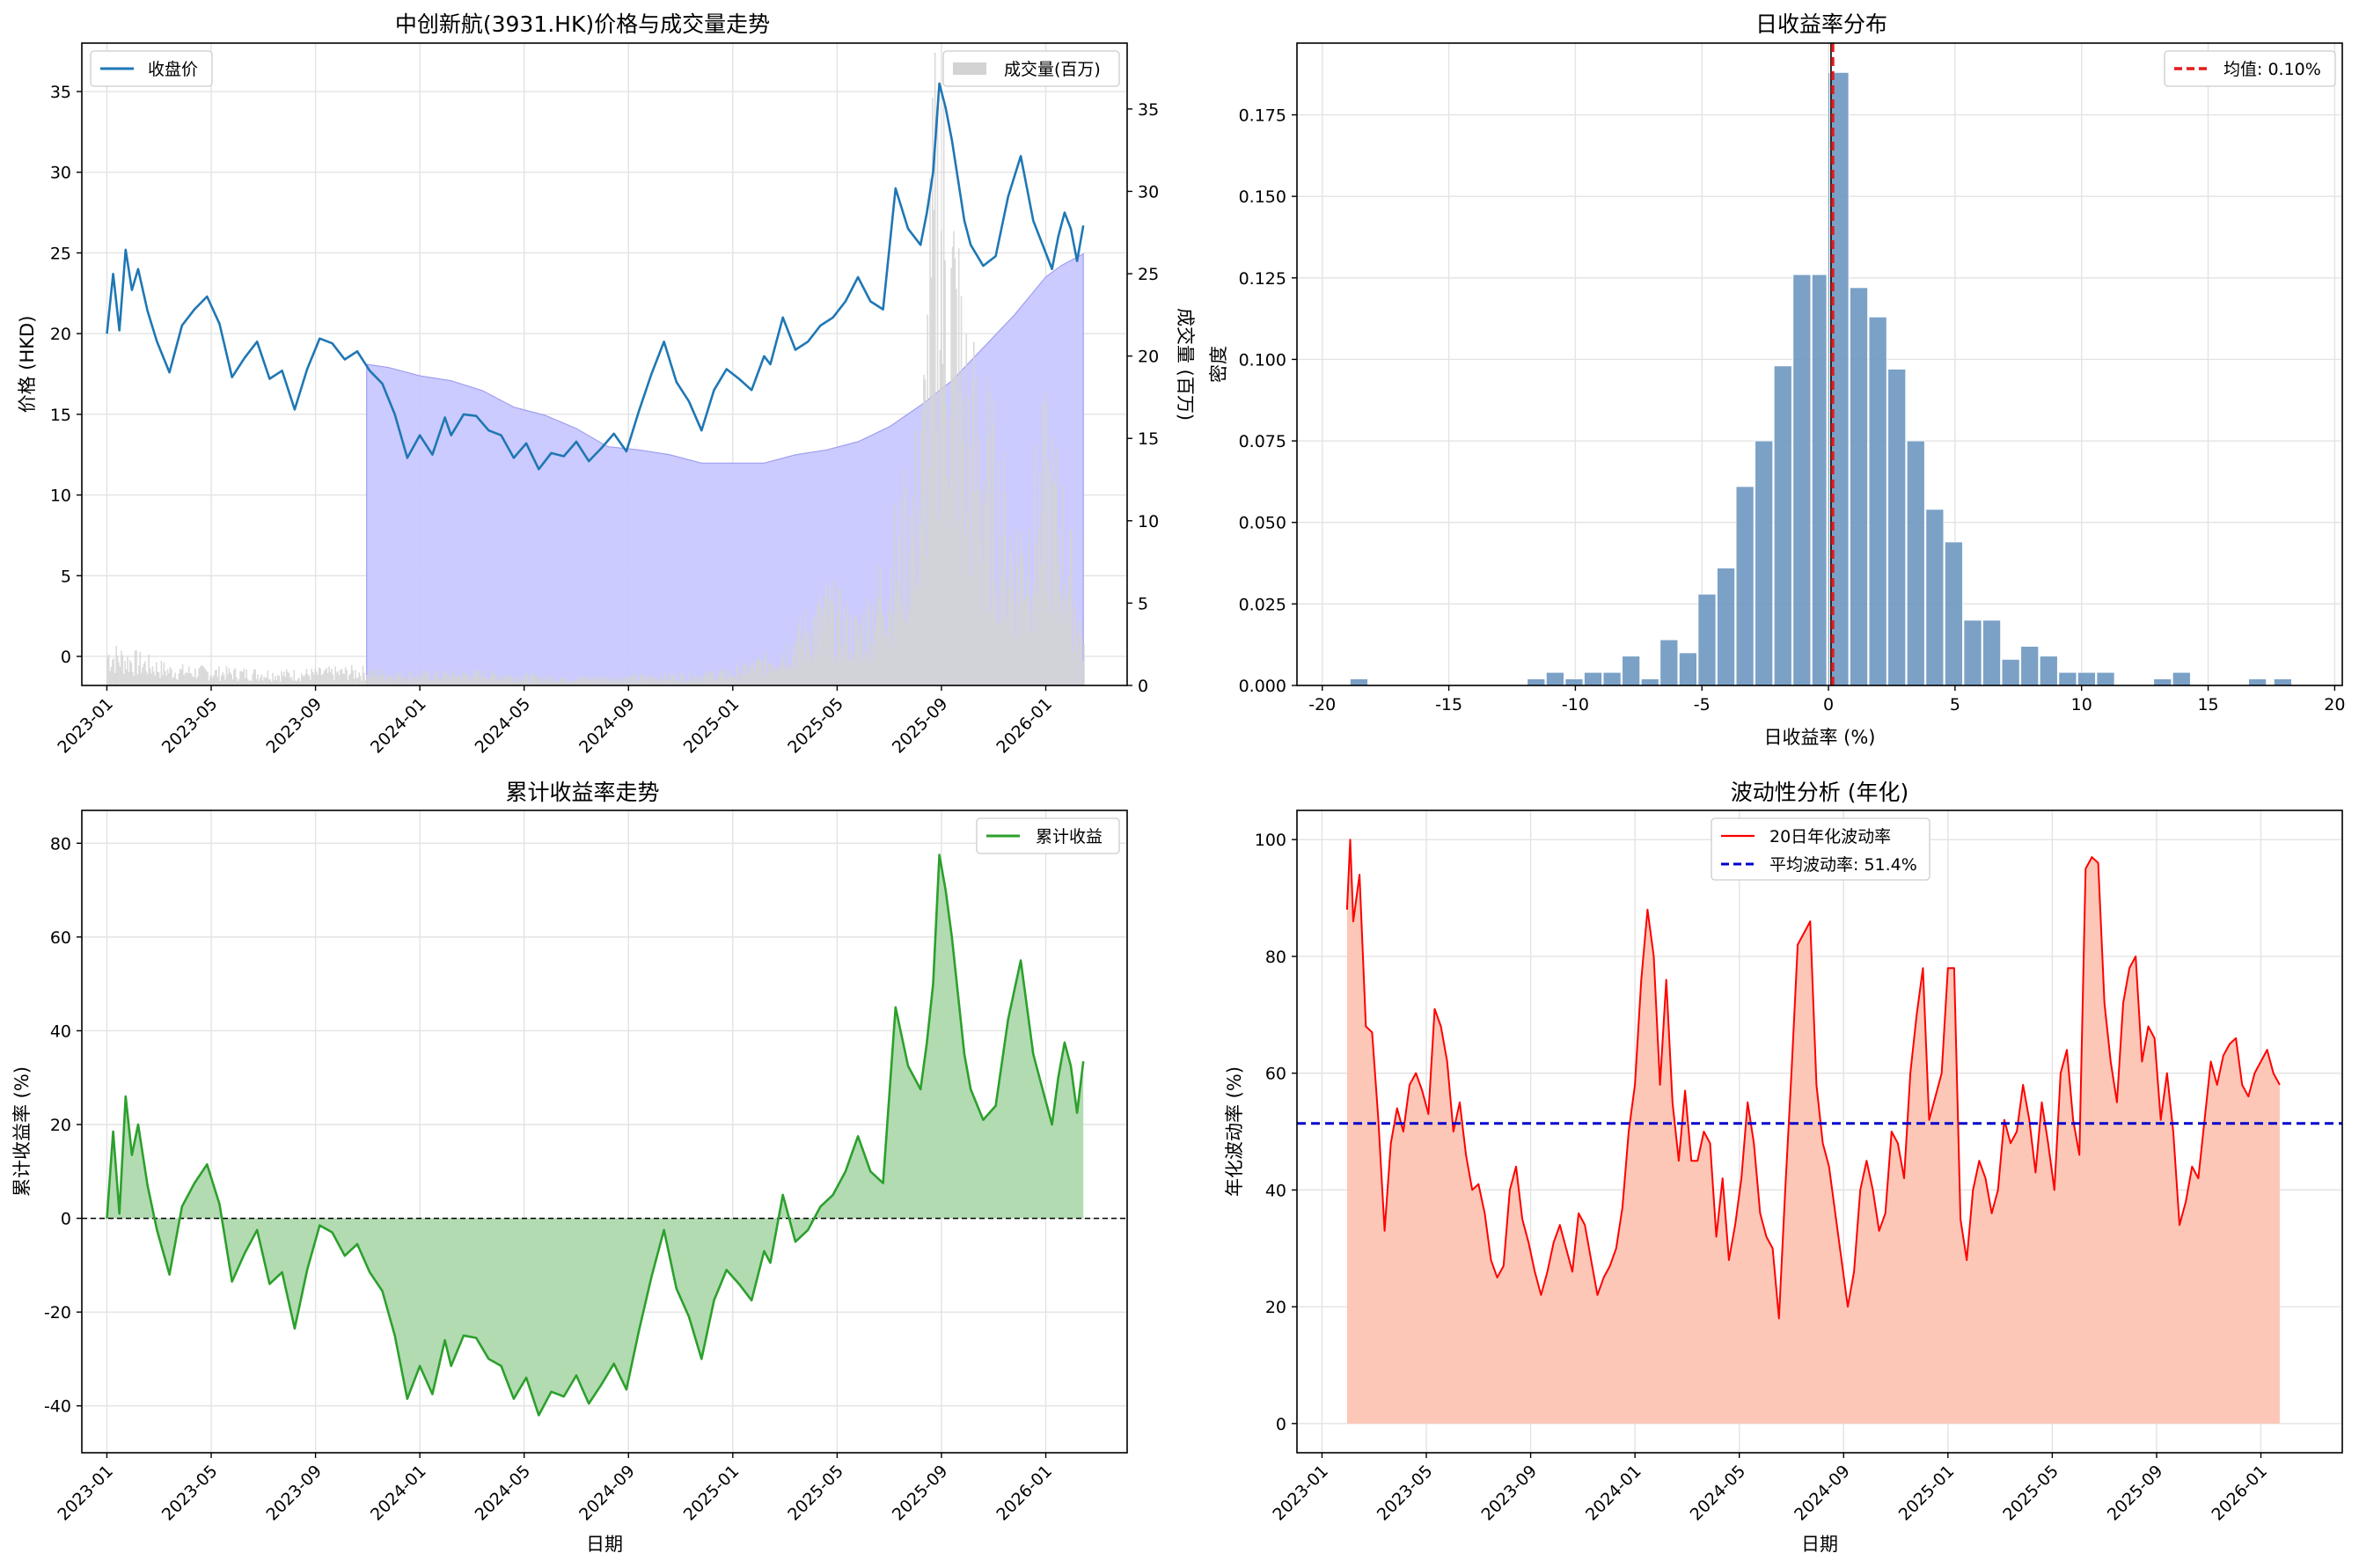 The image size is (2359, 1568). Describe the element at coordinates (398, 1493) in the screenshot. I see `x-tick-label: 2024-01` at that location.